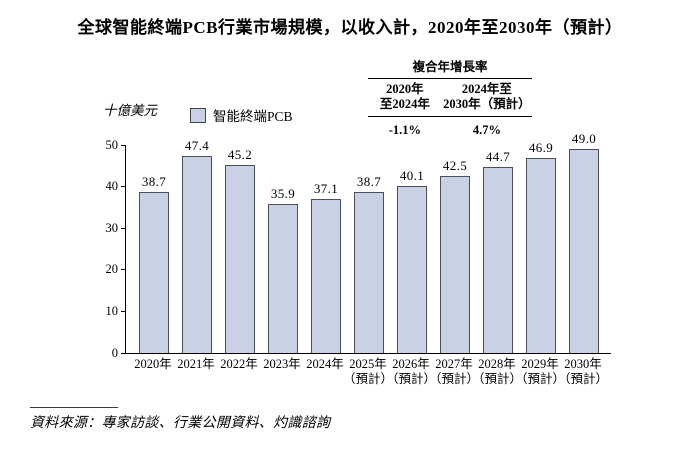 Image resolution: width=700 pixels, height=453 pixels. I want to click on x-axis-label-2028年: 2028年 （預計）, so click(497, 372).